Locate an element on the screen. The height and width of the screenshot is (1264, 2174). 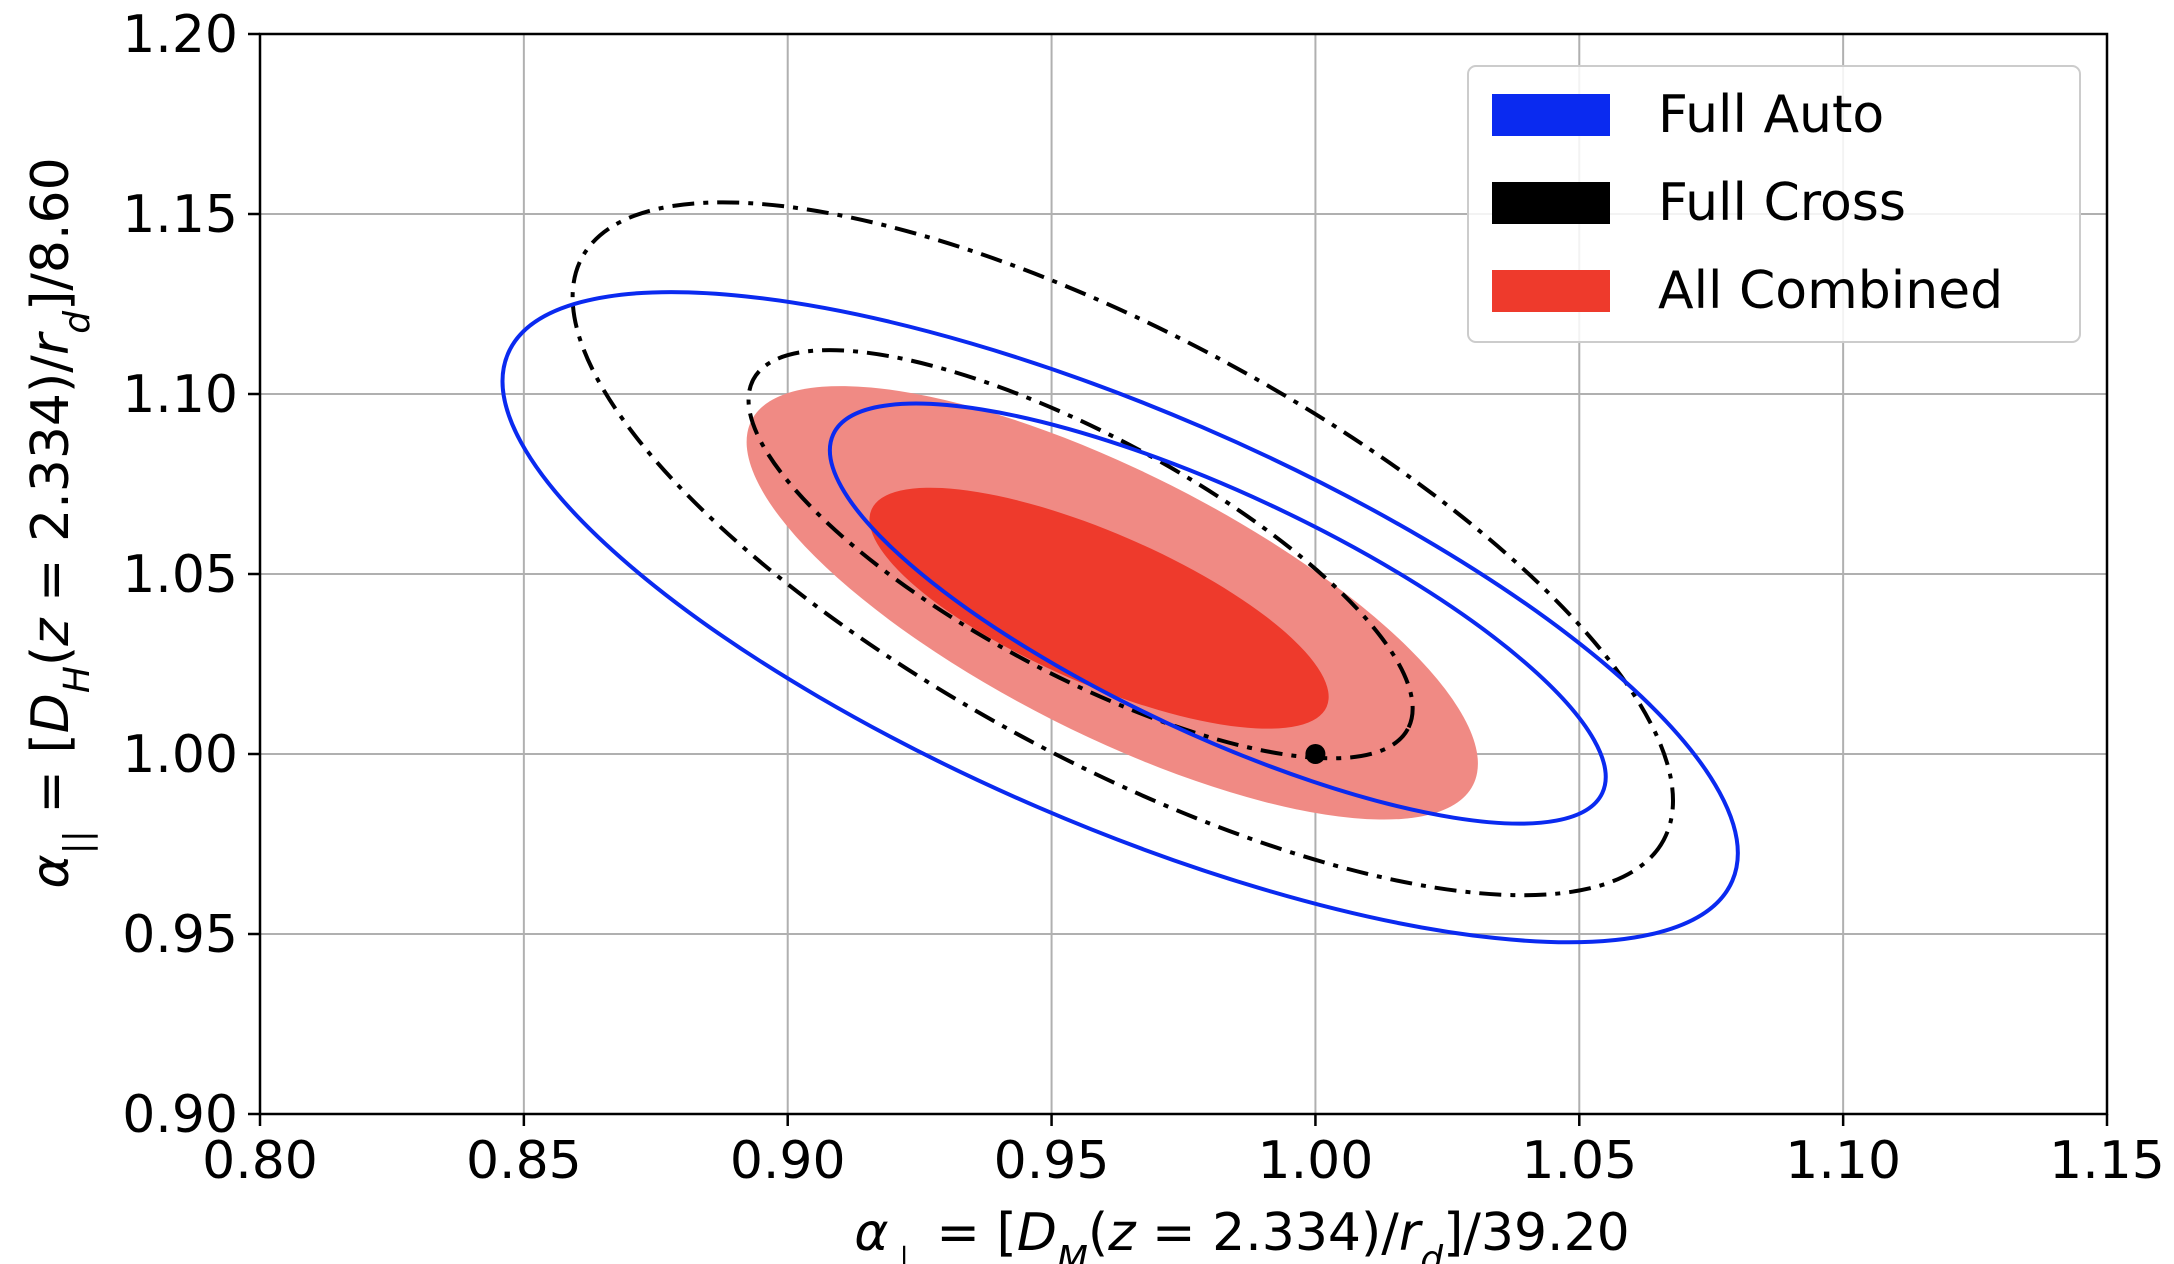
fiducial-point is located at coordinates (1315, 754).